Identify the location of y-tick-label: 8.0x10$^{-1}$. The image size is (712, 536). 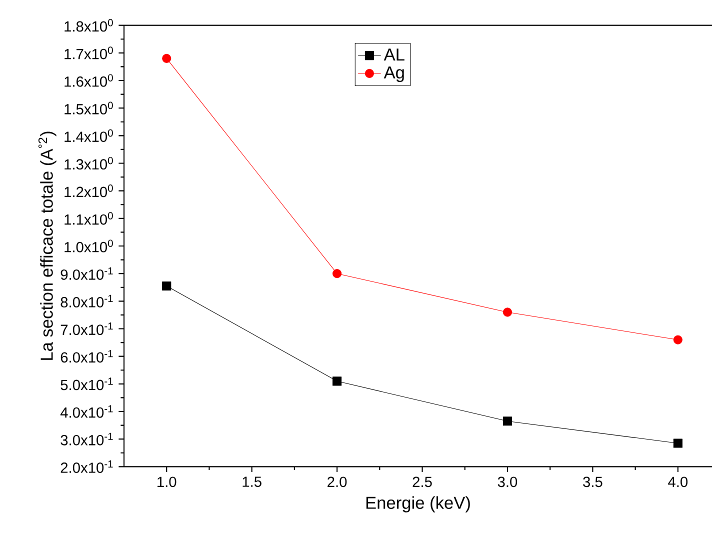
(86, 301).